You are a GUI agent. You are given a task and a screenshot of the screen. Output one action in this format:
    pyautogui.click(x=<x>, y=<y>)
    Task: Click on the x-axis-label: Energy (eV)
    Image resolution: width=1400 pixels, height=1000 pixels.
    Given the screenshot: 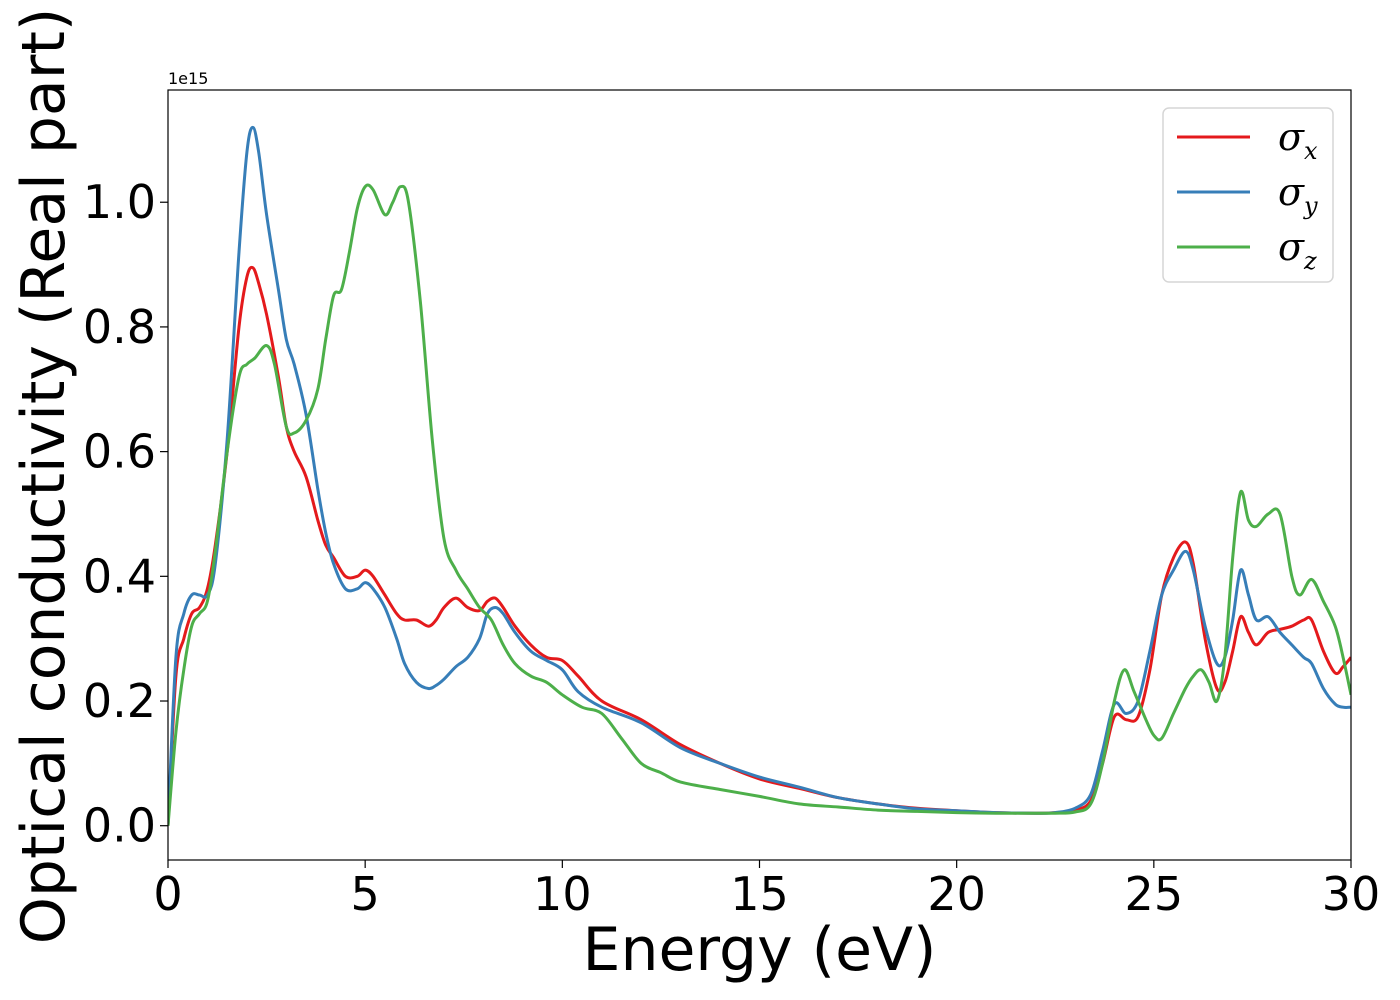 What is the action you would take?
    pyautogui.click(x=760, y=950)
    